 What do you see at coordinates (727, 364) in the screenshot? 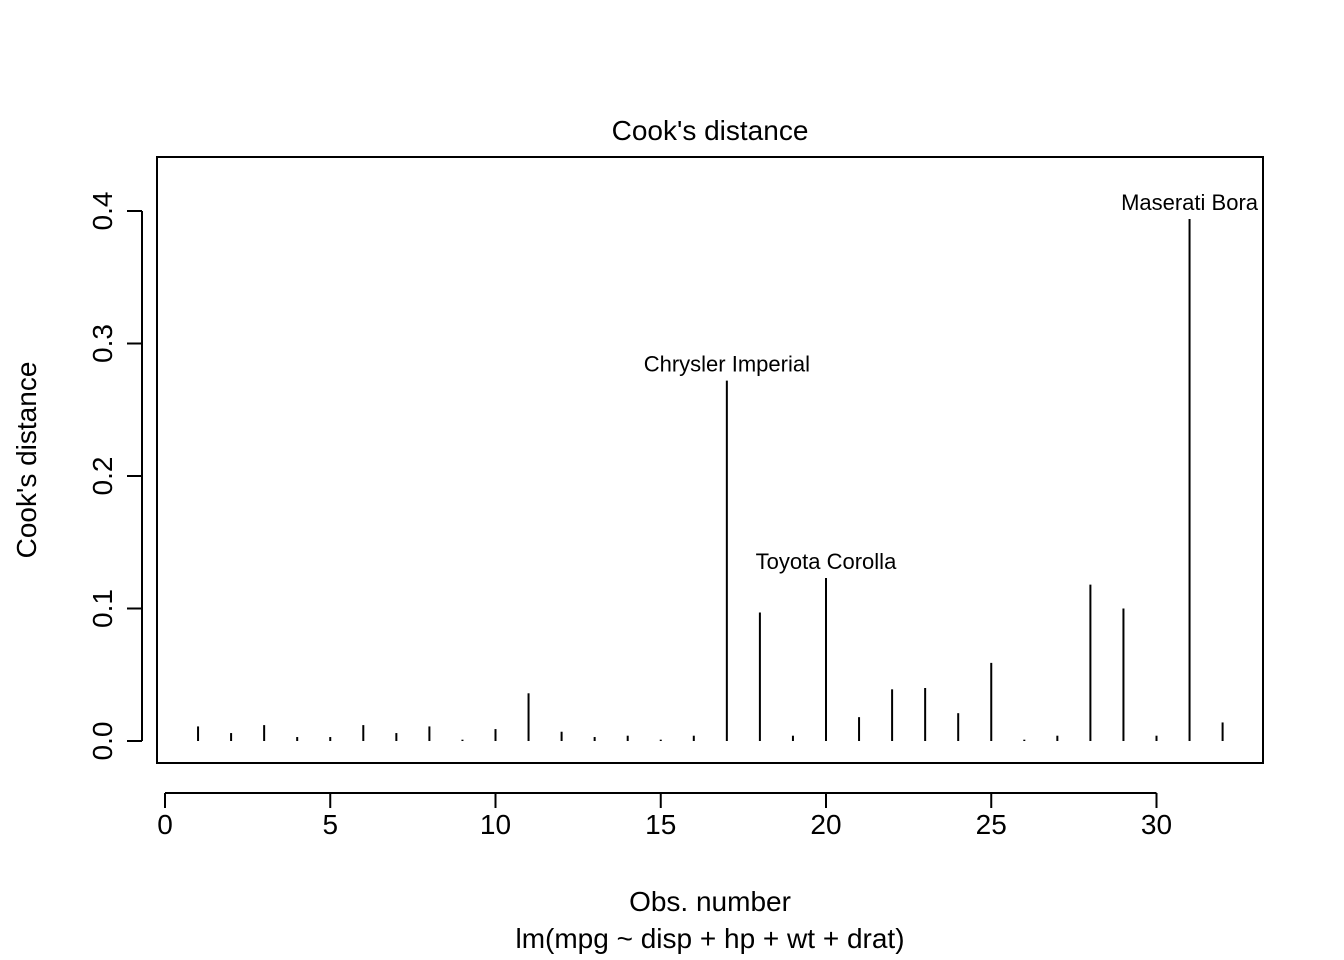
I see `annotation-label: Chrysler Imperial` at bounding box center [727, 364].